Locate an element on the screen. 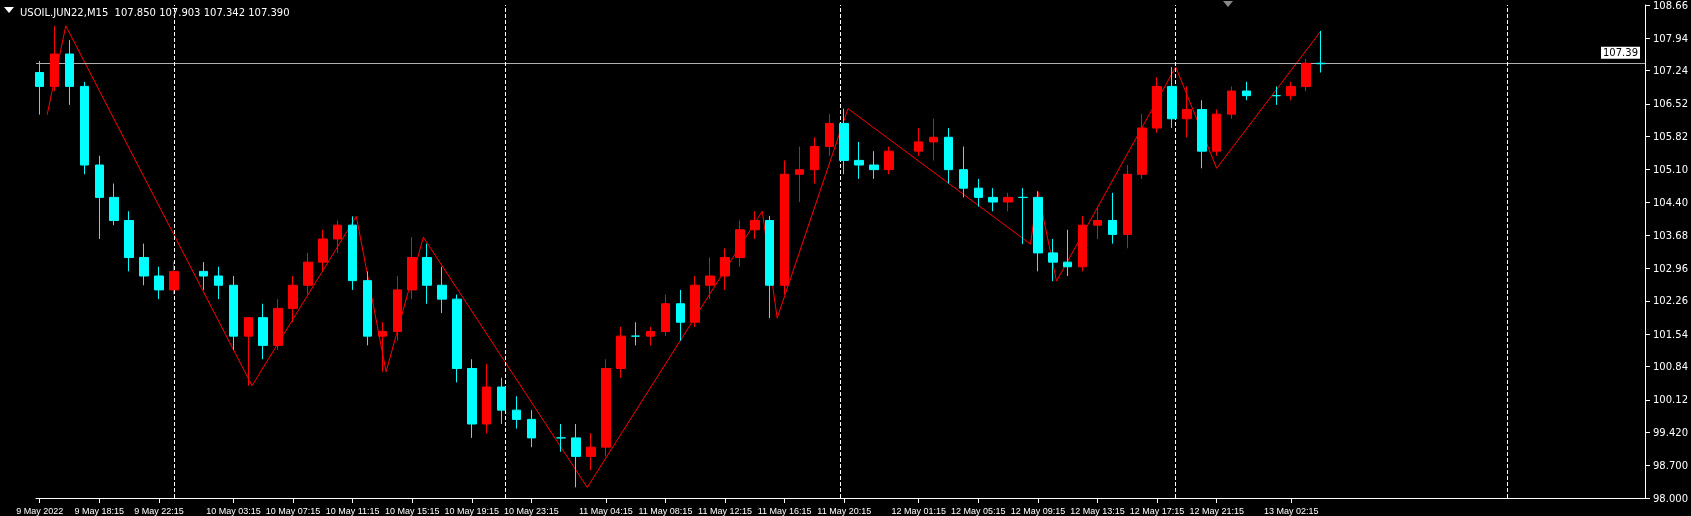 This screenshot has width=1691, height=516. x-tick-label: 10 May 15:15 is located at coordinates (412, 510).